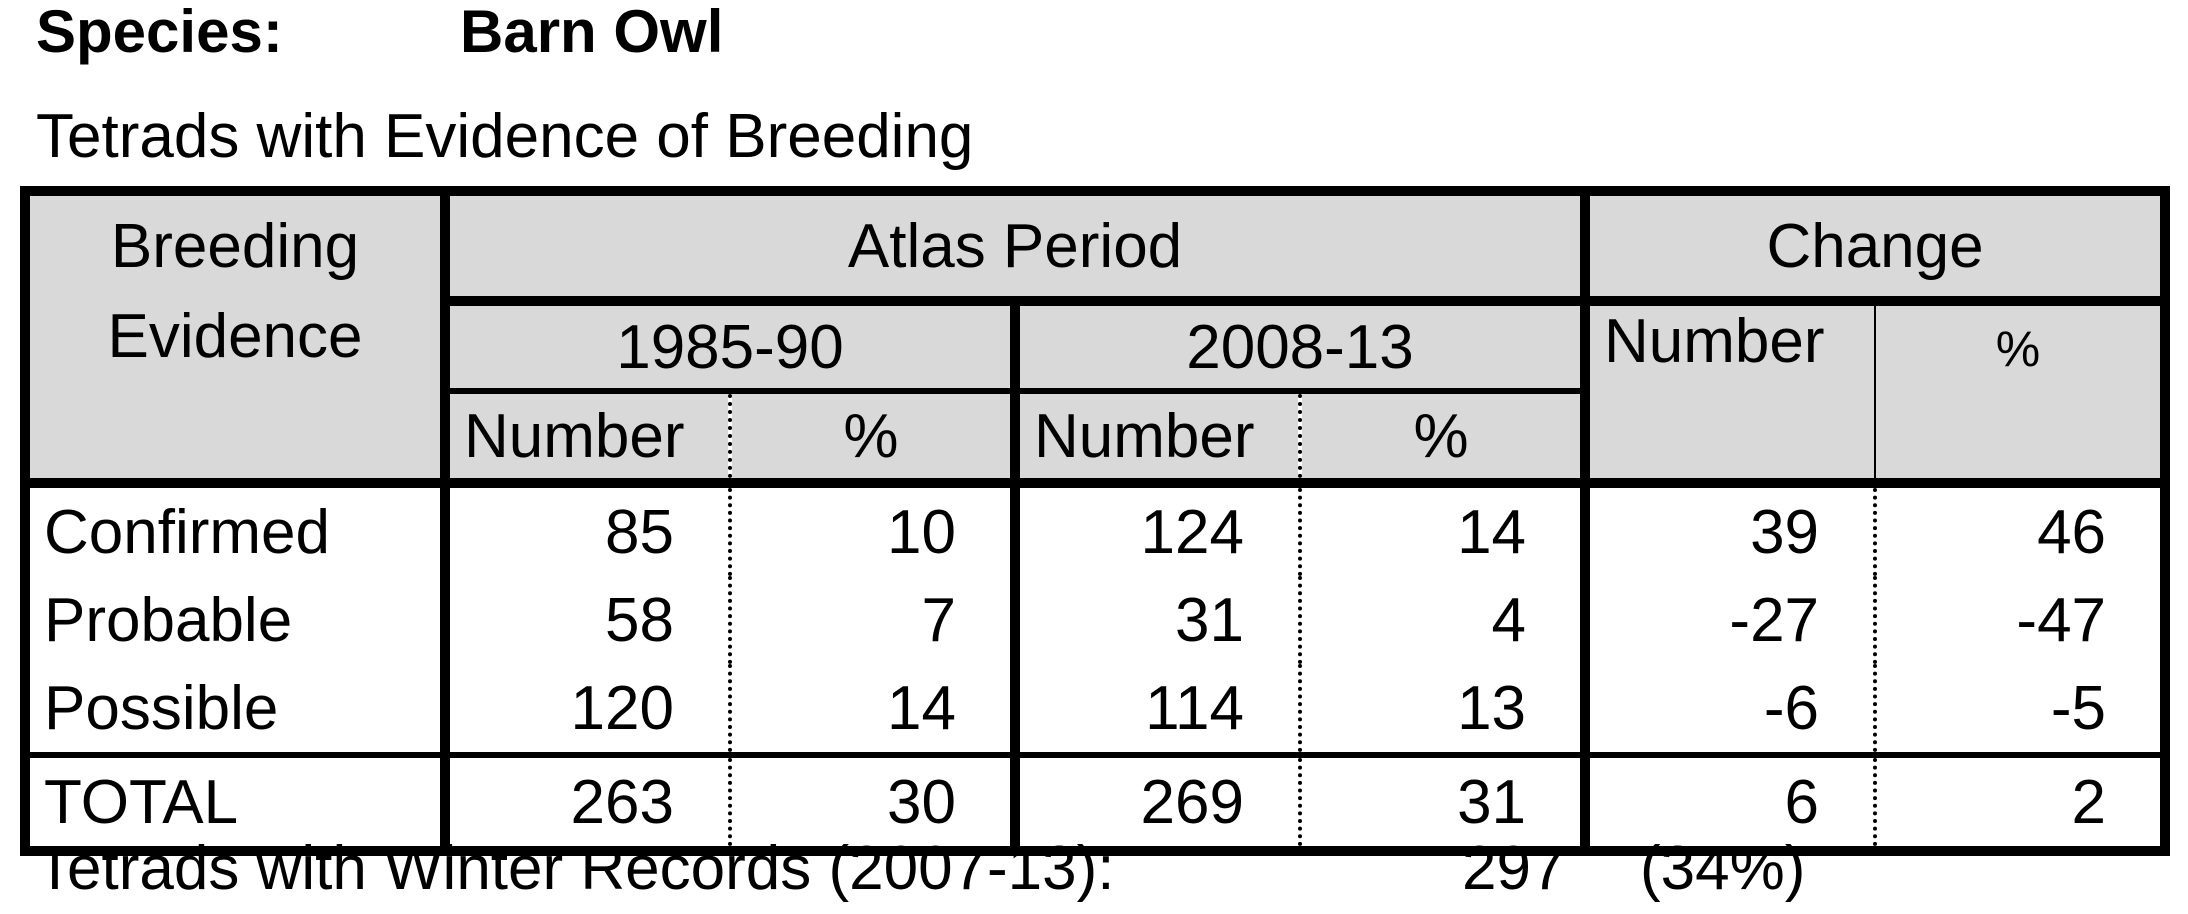 This screenshot has width=2188, height=914. I want to click on table-row-total: TOTAL 263 30 269 31 6 2, so click(1095, 804).